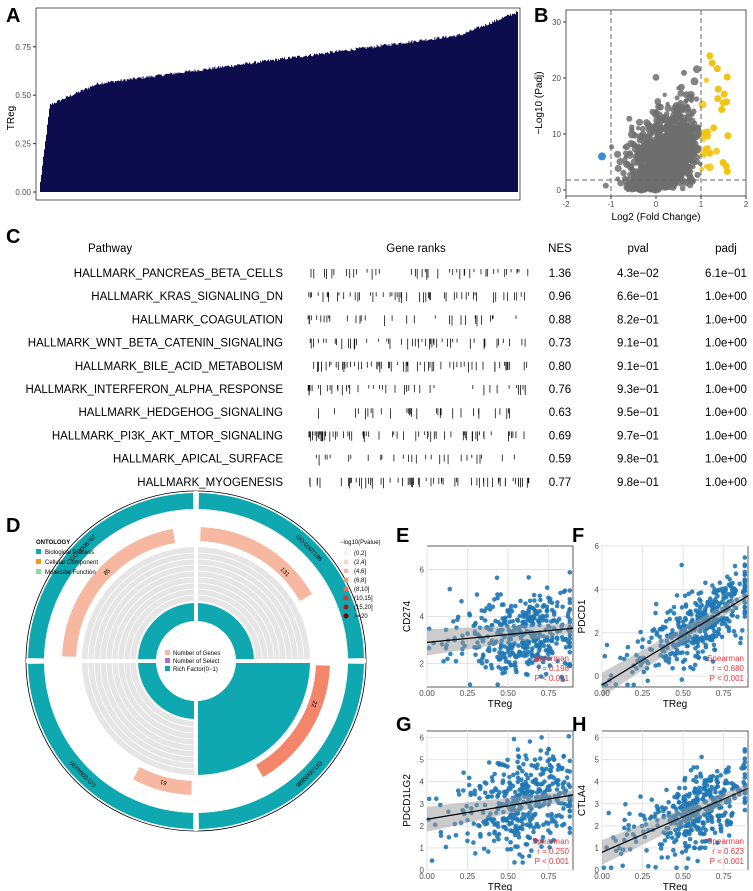  What do you see at coordinates (360, 572) in the screenshot?
I see `pvalue-legend-item: (4,6]` at bounding box center [360, 572].